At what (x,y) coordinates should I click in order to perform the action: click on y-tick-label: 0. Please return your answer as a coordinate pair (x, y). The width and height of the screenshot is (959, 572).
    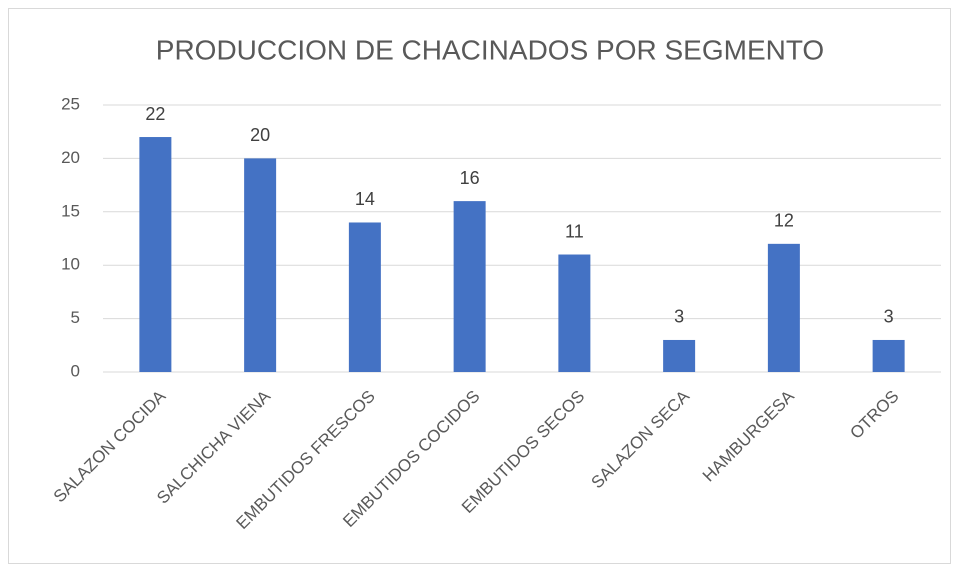
    Looking at the image, I should click on (75, 370).